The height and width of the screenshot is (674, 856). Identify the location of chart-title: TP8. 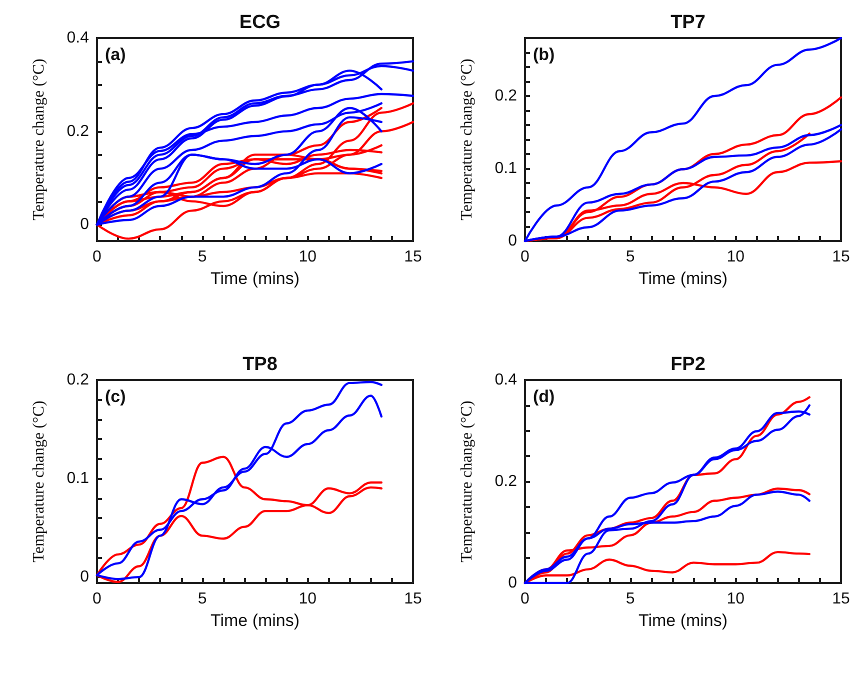
(260, 364).